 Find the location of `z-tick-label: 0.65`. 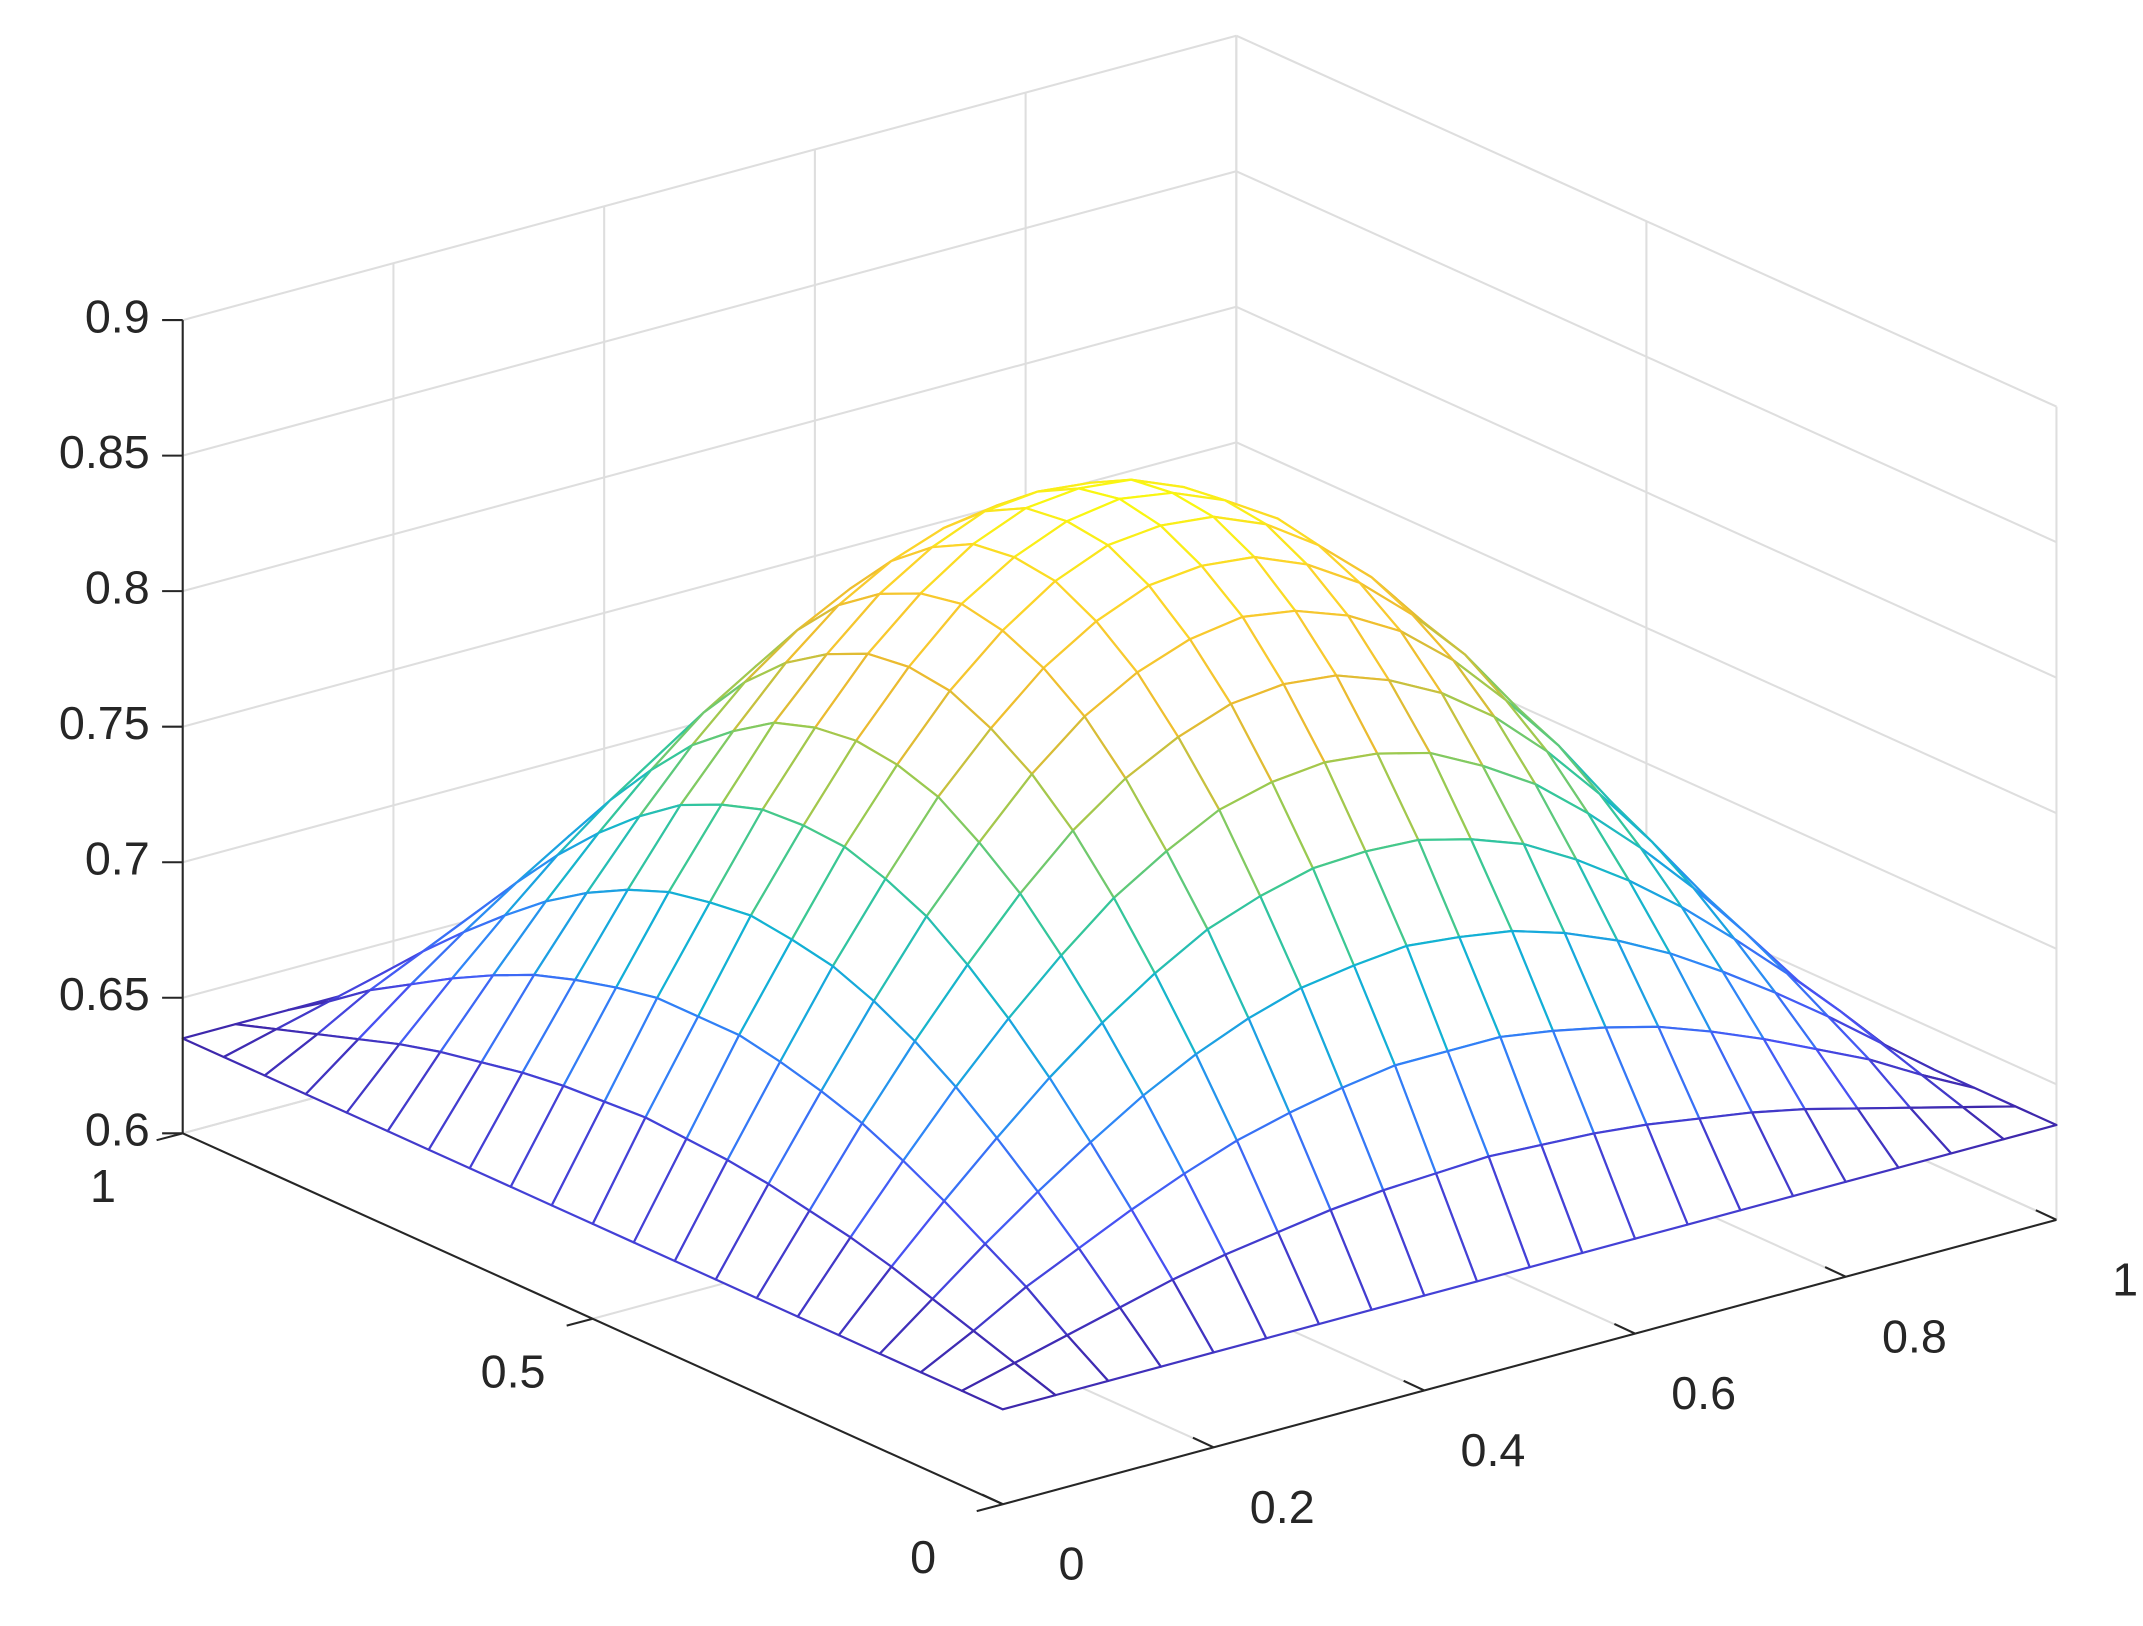

z-tick-label: 0.65 is located at coordinates (104, 994).